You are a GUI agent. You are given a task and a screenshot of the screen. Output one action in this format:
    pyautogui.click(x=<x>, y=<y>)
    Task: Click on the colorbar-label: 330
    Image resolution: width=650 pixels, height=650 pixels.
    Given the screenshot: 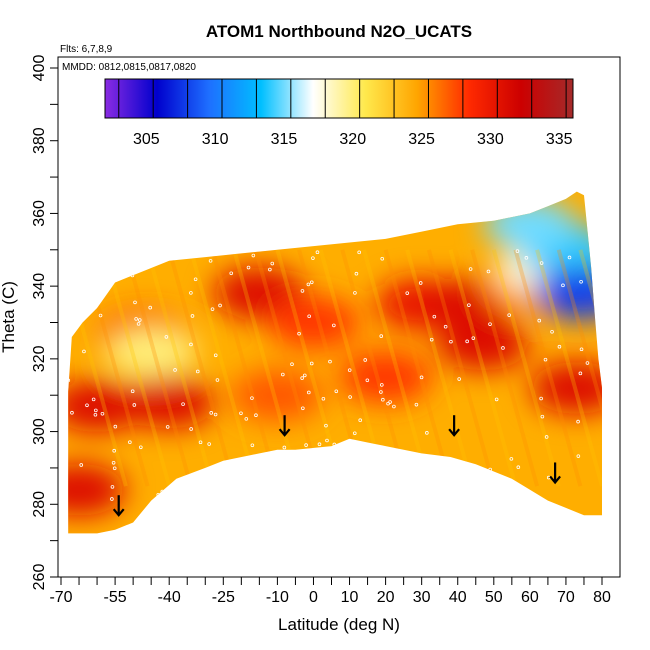 What is the action you would take?
    pyautogui.click(x=490, y=139)
    